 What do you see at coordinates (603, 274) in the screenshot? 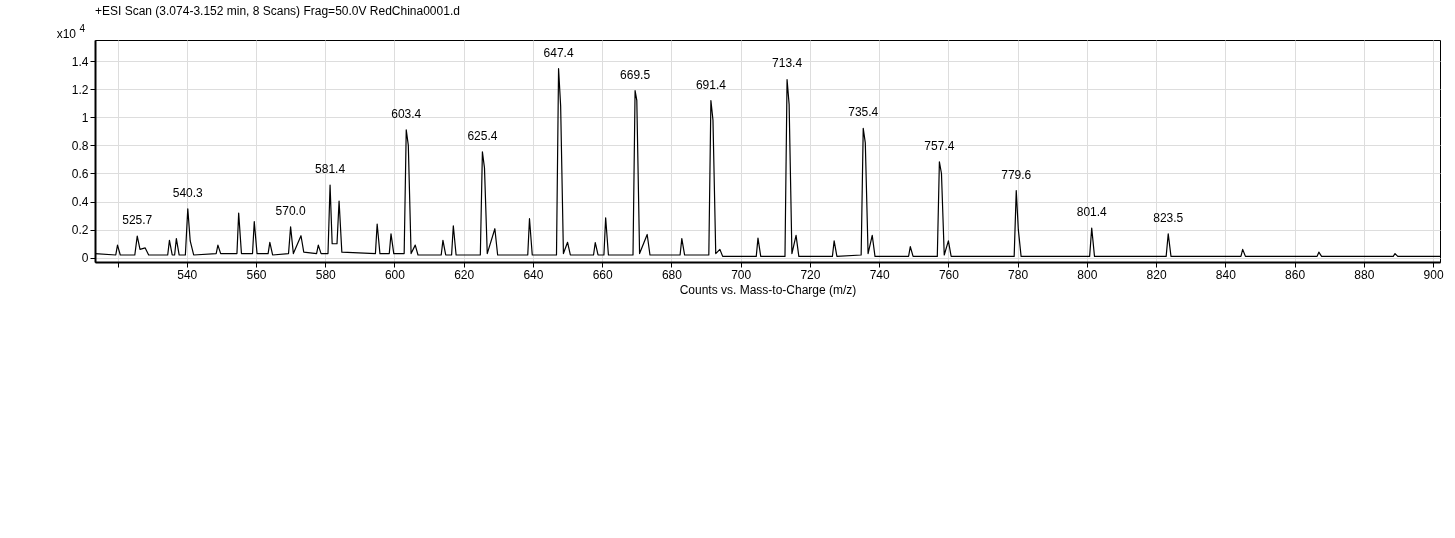
I see `x-tick-label: 660` at bounding box center [603, 274].